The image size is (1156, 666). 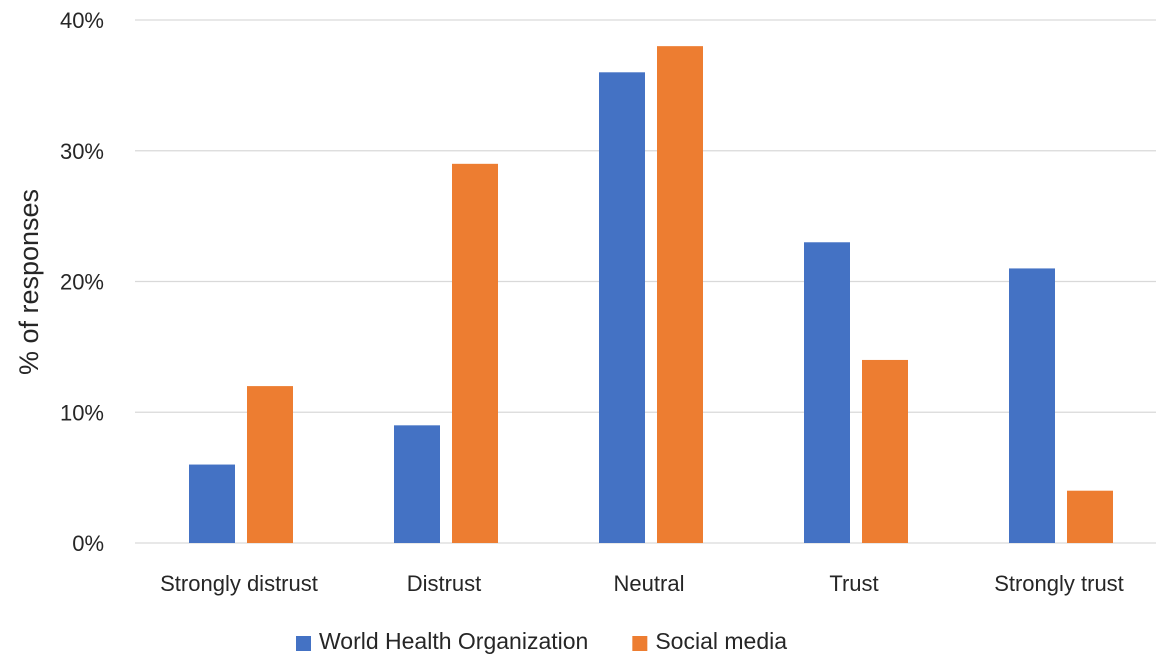 What do you see at coordinates (82, 412) in the screenshot?
I see `y-tick-label: 10%` at bounding box center [82, 412].